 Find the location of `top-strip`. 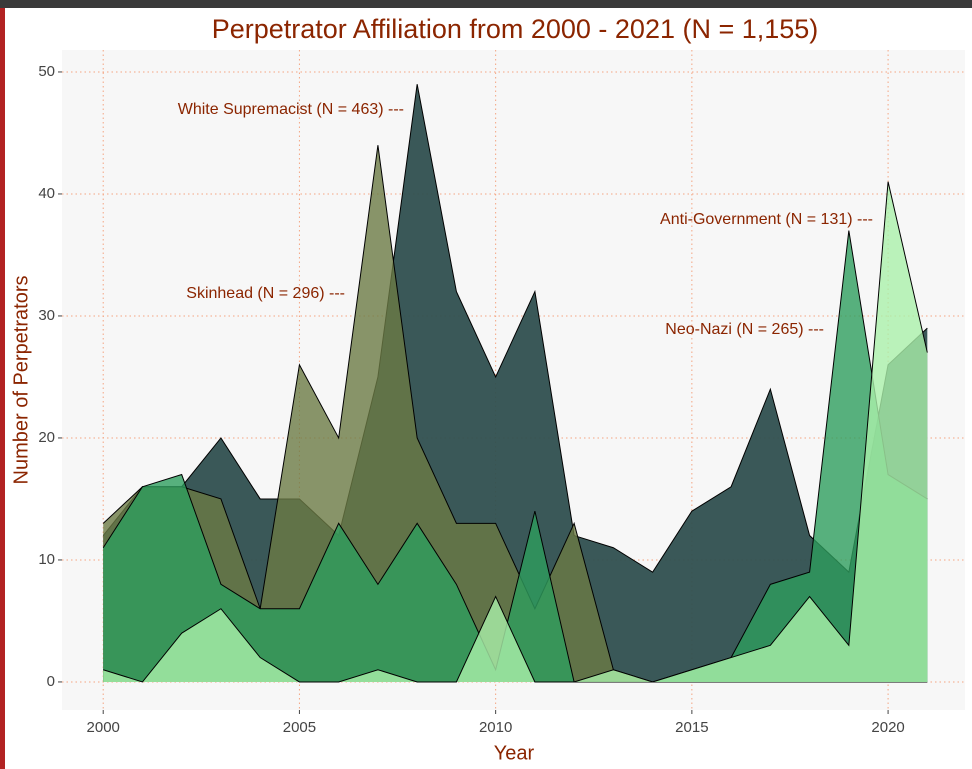

top-strip is located at coordinates (486, 4).